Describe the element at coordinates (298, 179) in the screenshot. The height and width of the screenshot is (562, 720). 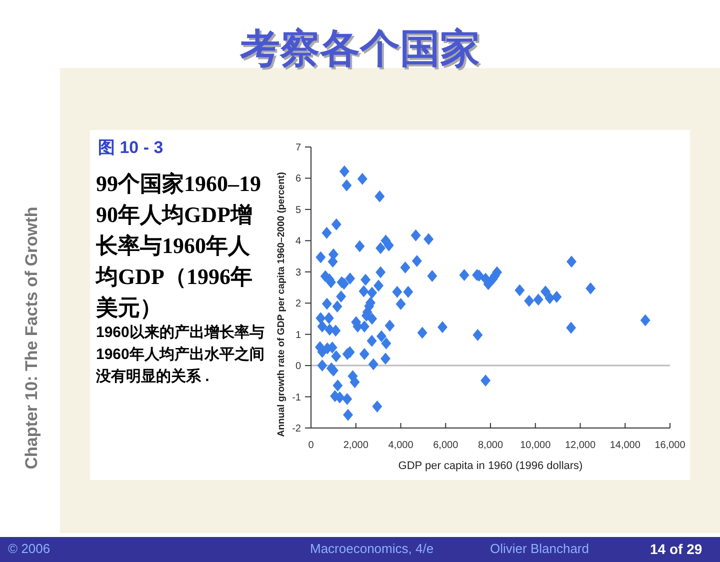
I see `y-tick-label: 6` at that location.